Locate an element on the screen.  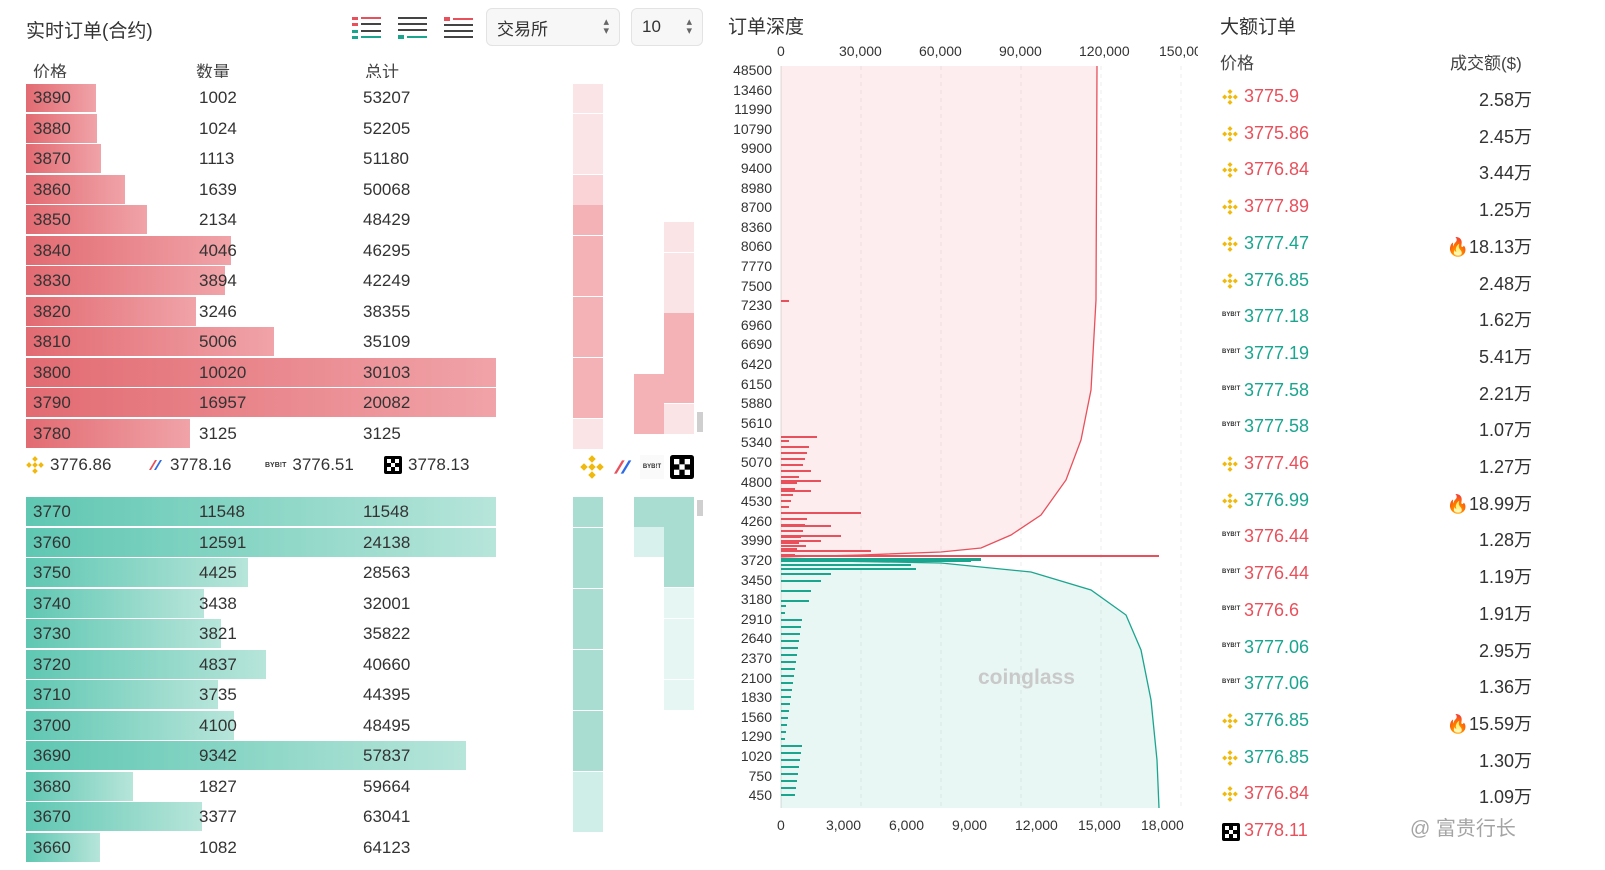
view-asks-icon is located at coordinates (459, 28).